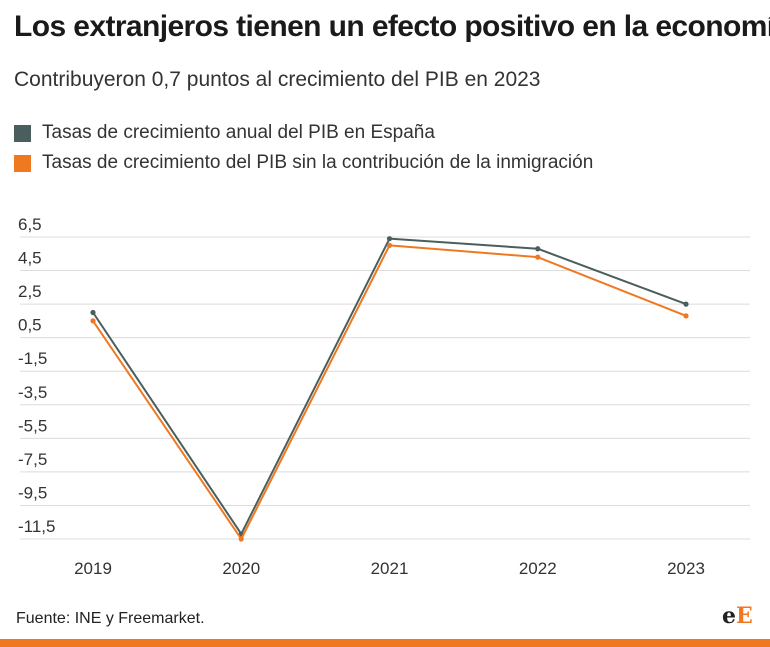 The height and width of the screenshot is (647, 770). I want to click on logo-e-lower: e, so click(729, 616).